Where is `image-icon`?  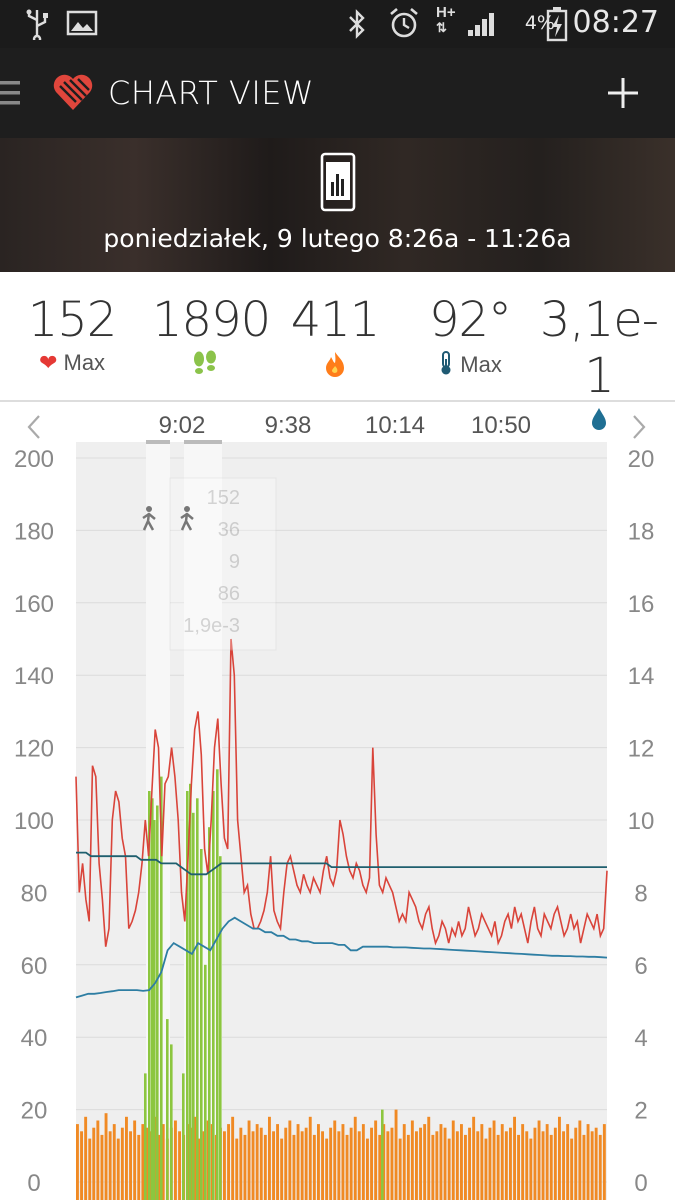 image-icon is located at coordinates (82, 23).